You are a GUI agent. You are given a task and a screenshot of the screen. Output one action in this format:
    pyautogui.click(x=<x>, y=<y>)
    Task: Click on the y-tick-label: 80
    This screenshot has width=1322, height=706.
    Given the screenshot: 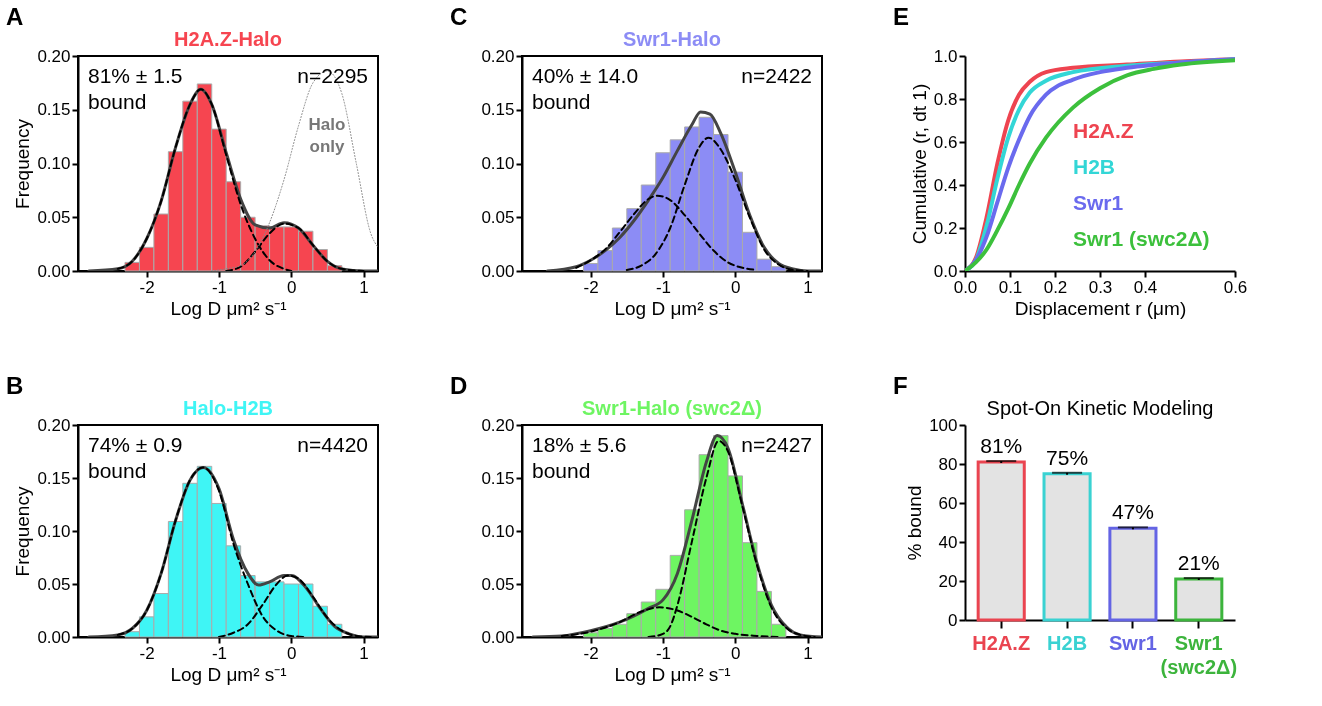 What is the action you would take?
    pyautogui.click(x=948, y=464)
    